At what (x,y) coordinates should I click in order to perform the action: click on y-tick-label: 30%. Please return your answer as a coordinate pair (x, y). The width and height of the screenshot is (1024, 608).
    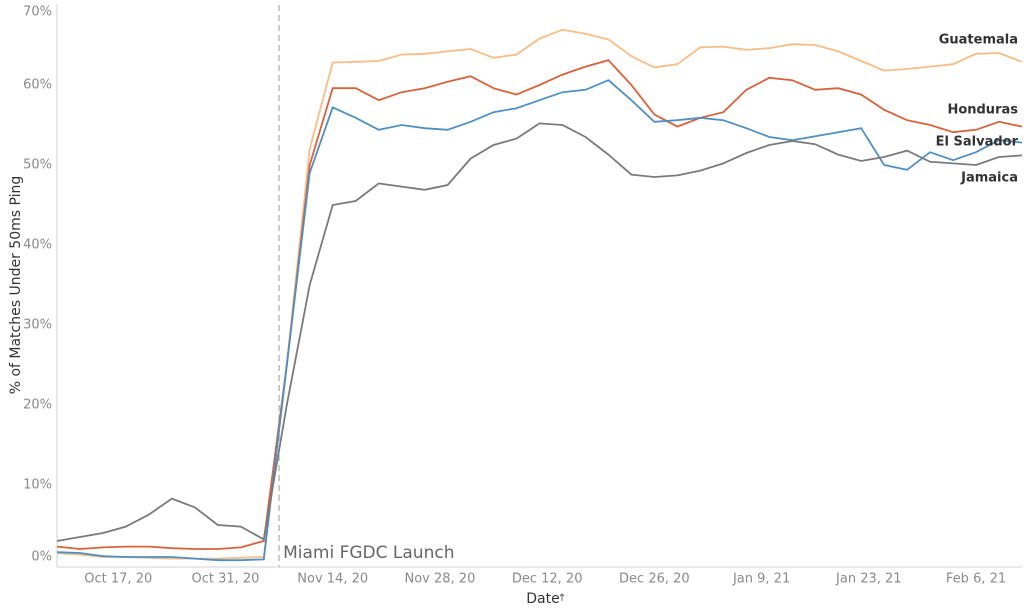
    Looking at the image, I should click on (37, 325).